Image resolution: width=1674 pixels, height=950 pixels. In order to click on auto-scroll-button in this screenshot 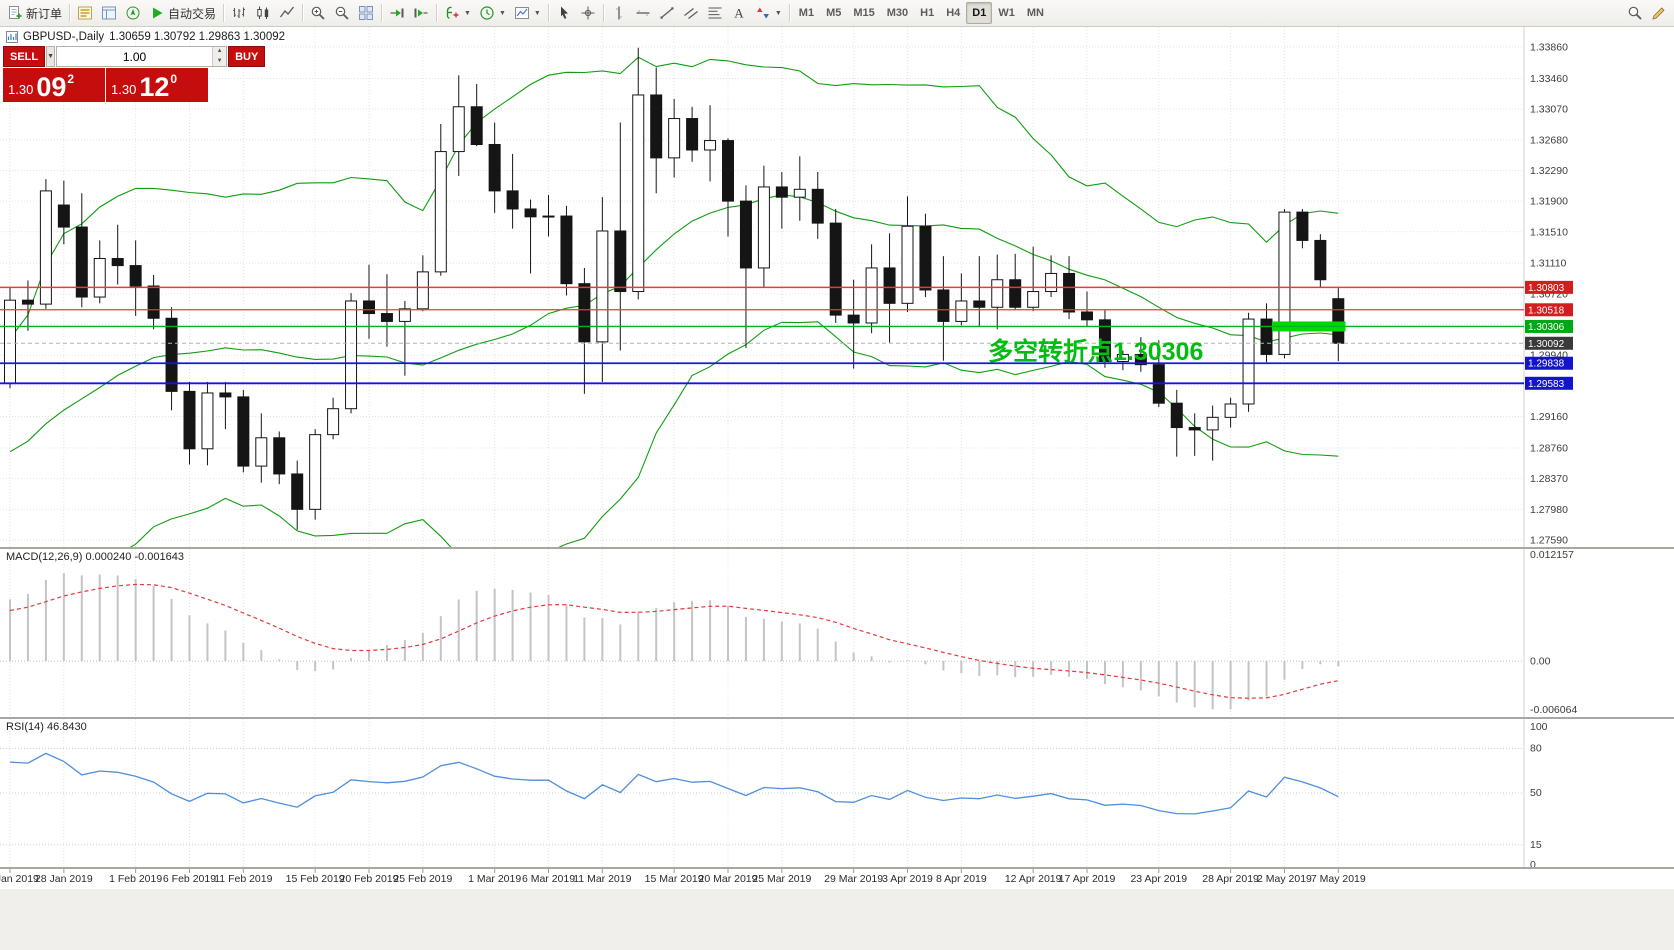, I will do `click(397, 13)`.